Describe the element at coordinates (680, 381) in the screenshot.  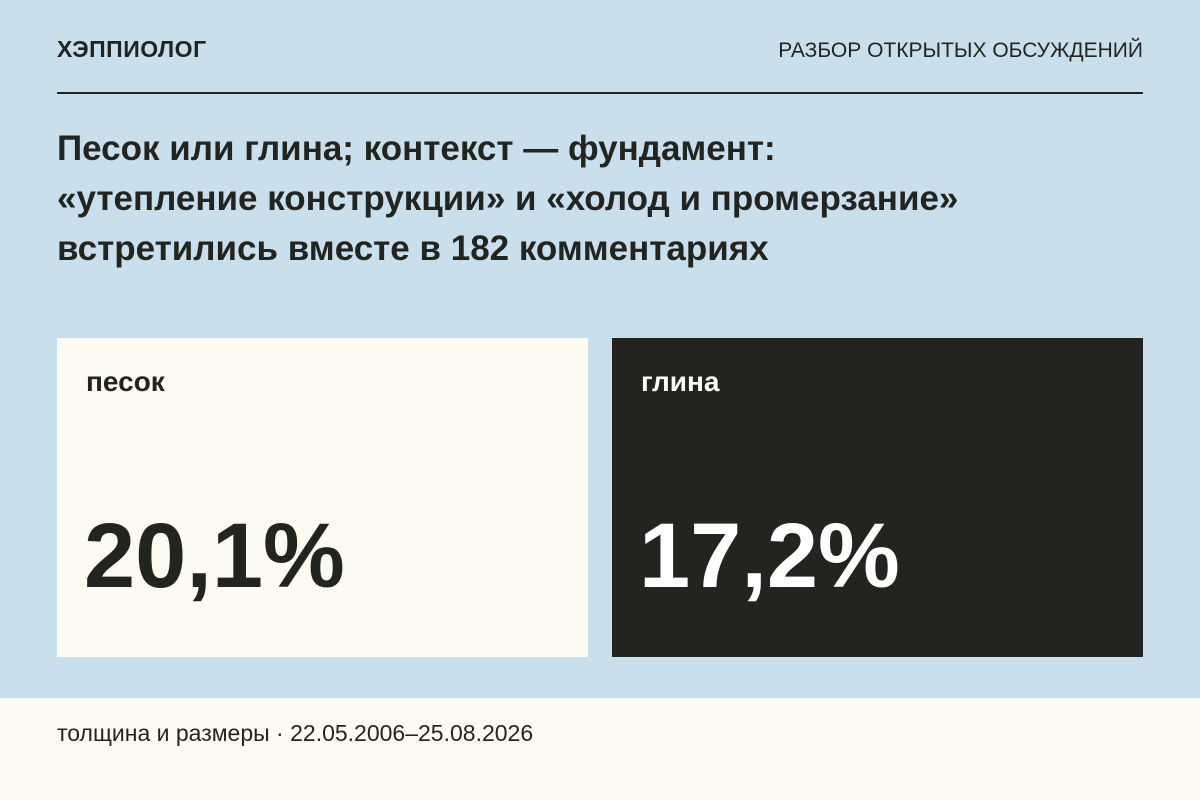
I see `card-label: глина` at that location.